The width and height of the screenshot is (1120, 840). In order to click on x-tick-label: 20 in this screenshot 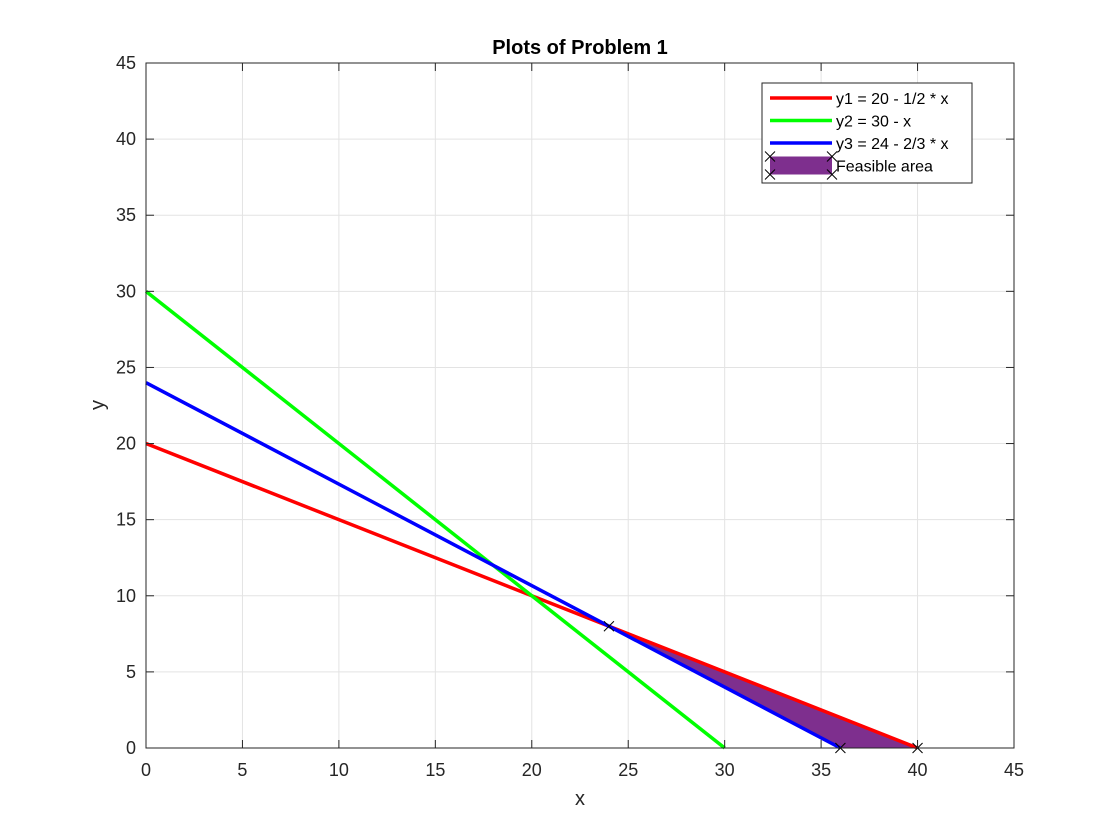, I will do `click(532, 770)`.